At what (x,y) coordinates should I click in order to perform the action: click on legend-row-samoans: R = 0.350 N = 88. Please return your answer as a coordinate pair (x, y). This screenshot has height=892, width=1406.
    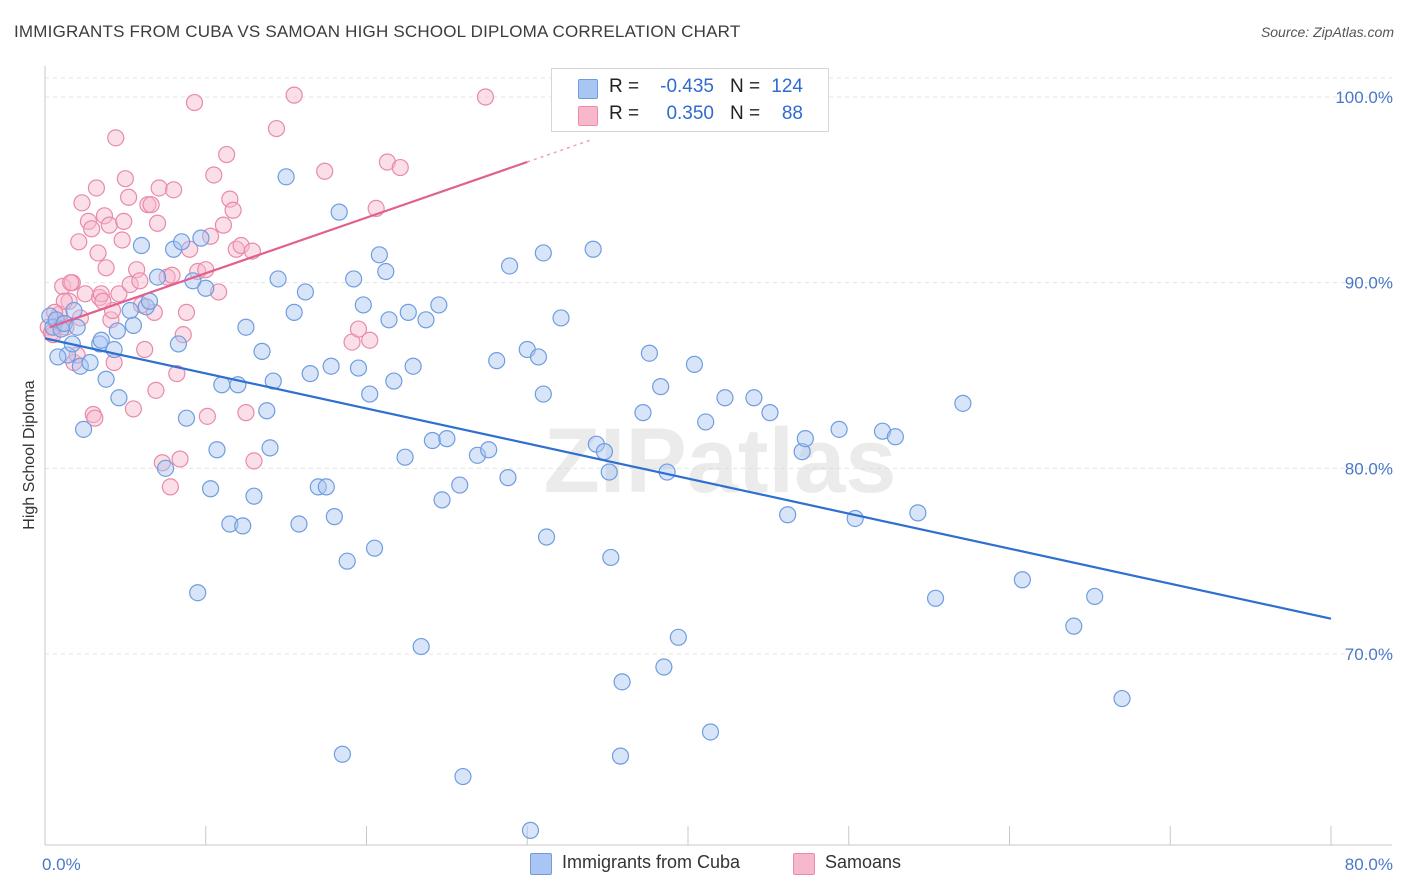
    Looking at the image, I should click on (690, 114).